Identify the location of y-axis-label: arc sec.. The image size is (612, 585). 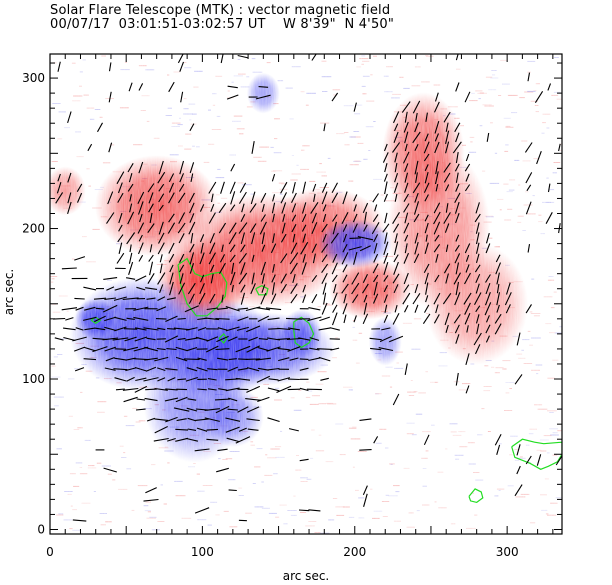
(9, 292).